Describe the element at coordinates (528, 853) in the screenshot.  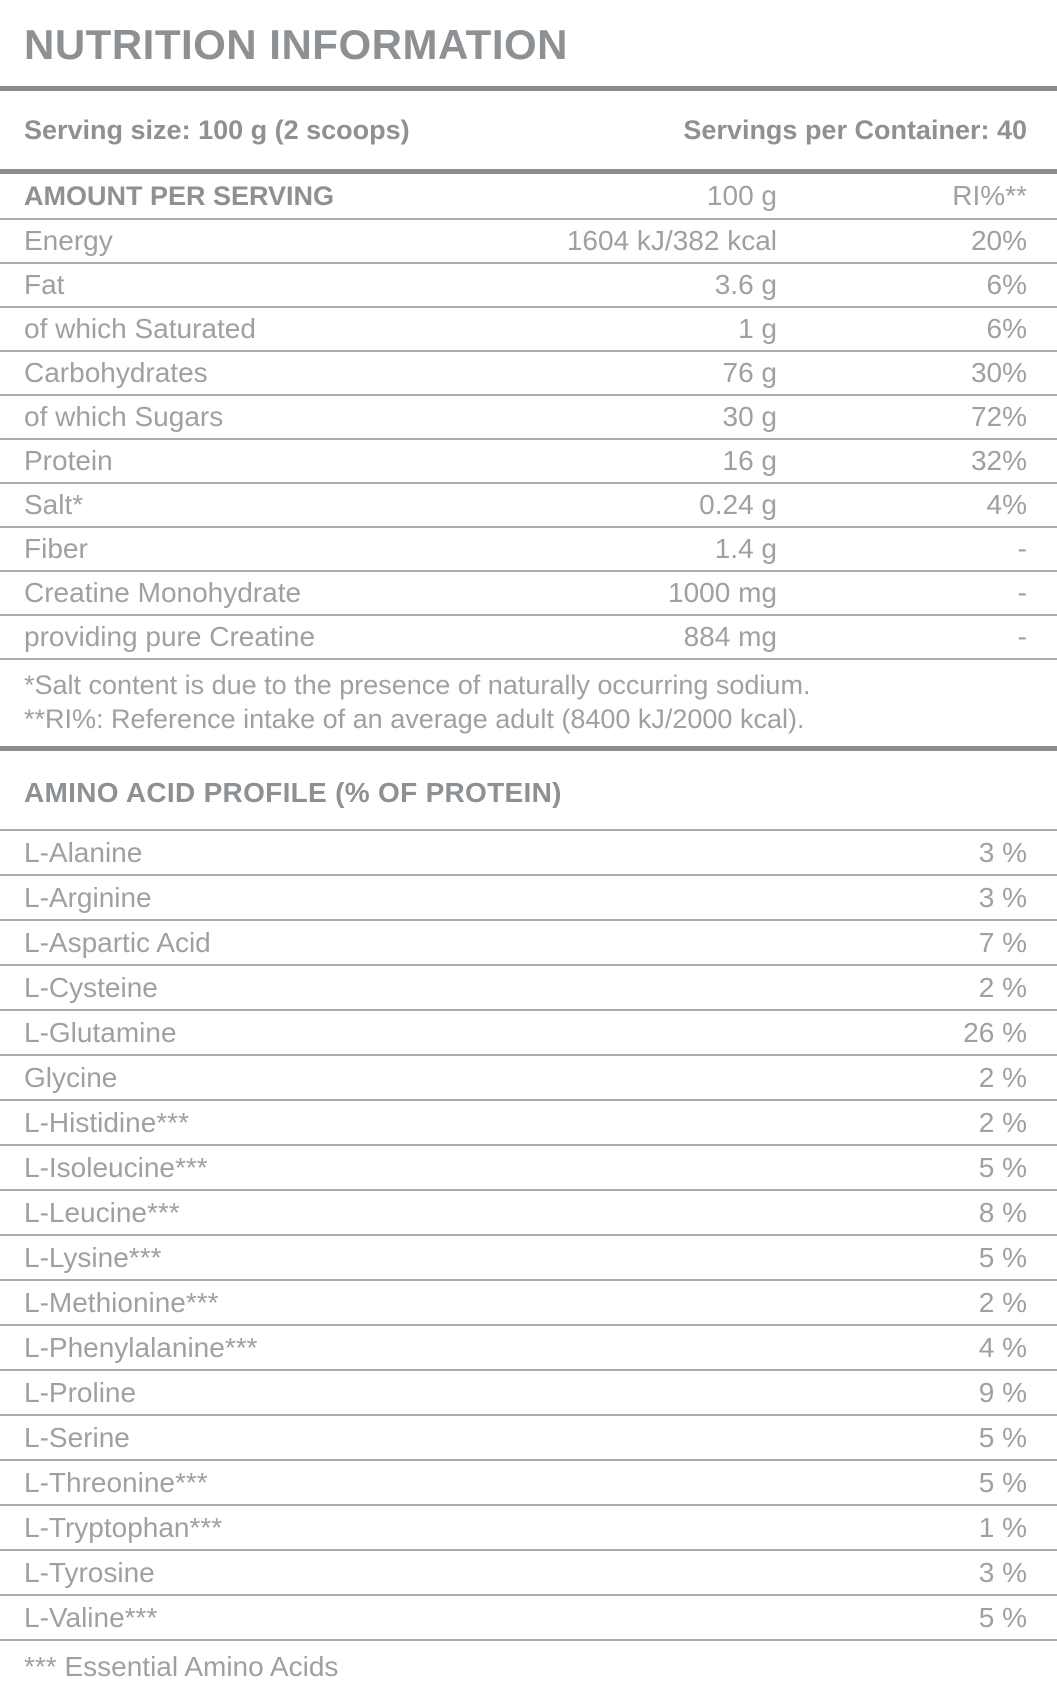
I see `amino-row: L-Alanine 3 %` at that location.